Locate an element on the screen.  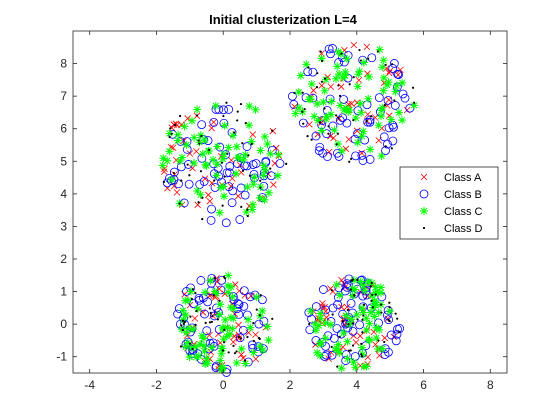
y-tick-label: 2 is located at coordinates (63, 259).